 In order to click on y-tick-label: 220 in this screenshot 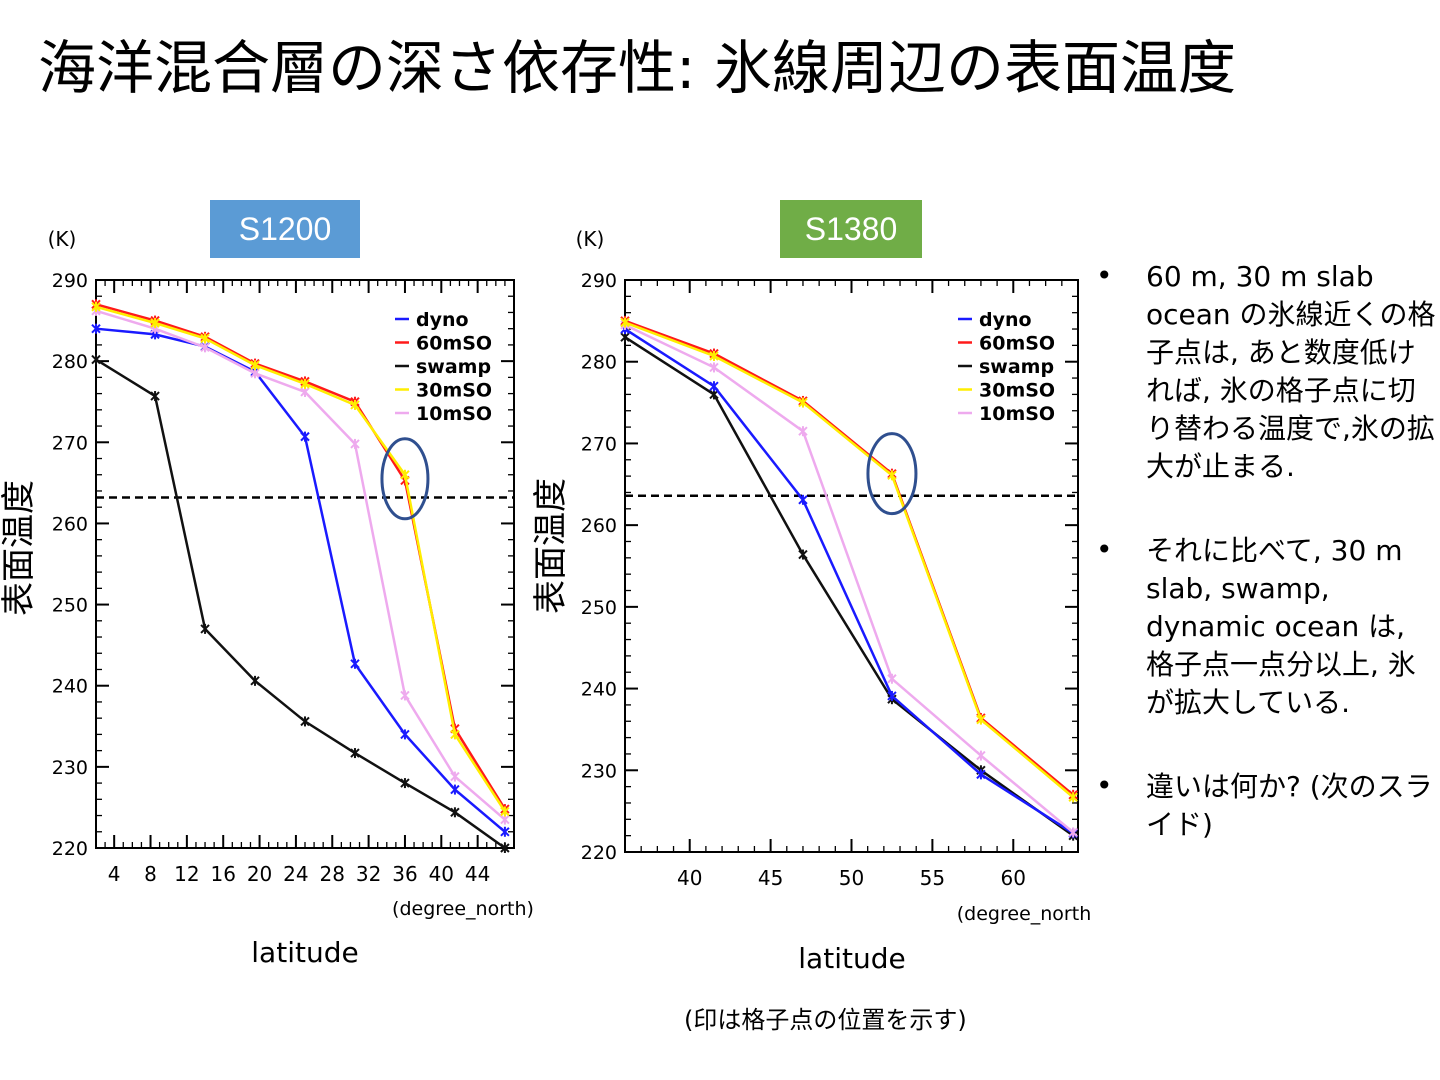, I will do `click(599, 853)`.